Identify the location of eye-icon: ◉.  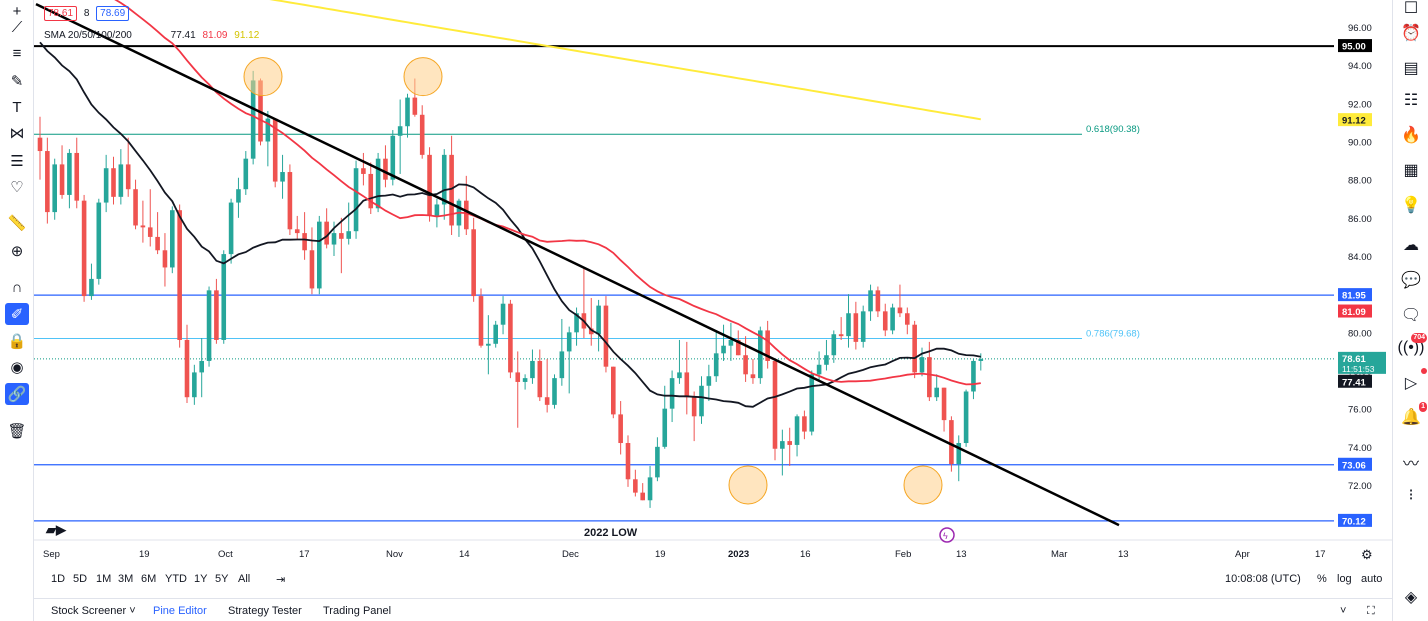
(17, 367).